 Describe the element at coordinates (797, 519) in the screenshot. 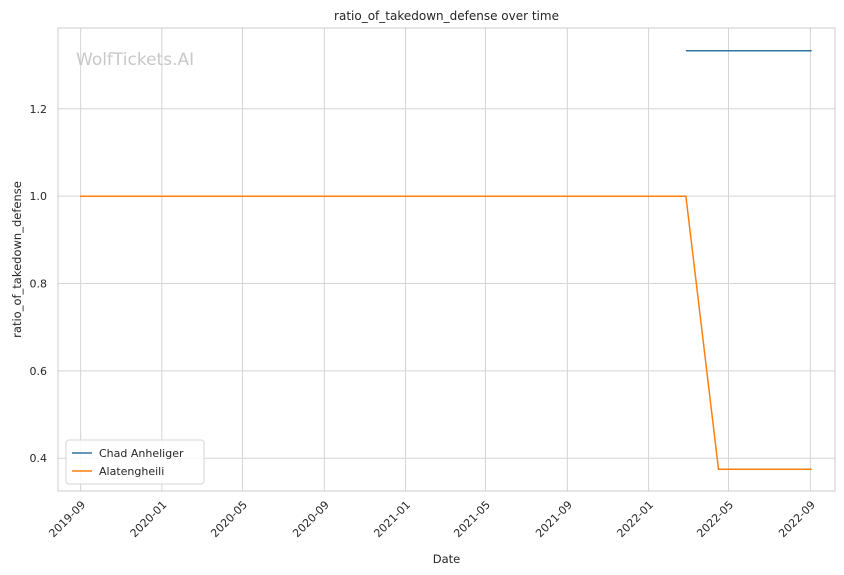

I see `x-tick-label: 2022-09` at that location.